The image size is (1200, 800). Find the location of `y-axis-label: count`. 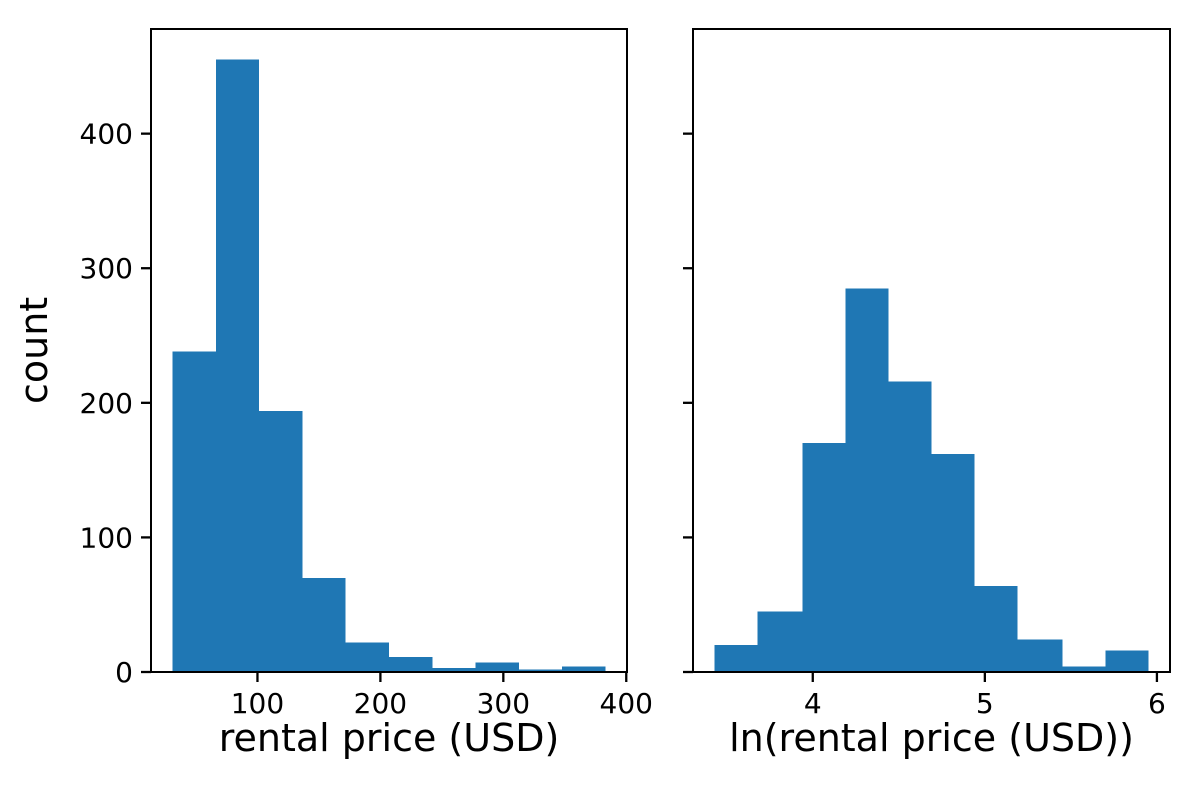

y-axis-label: count is located at coordinates (34, 350).